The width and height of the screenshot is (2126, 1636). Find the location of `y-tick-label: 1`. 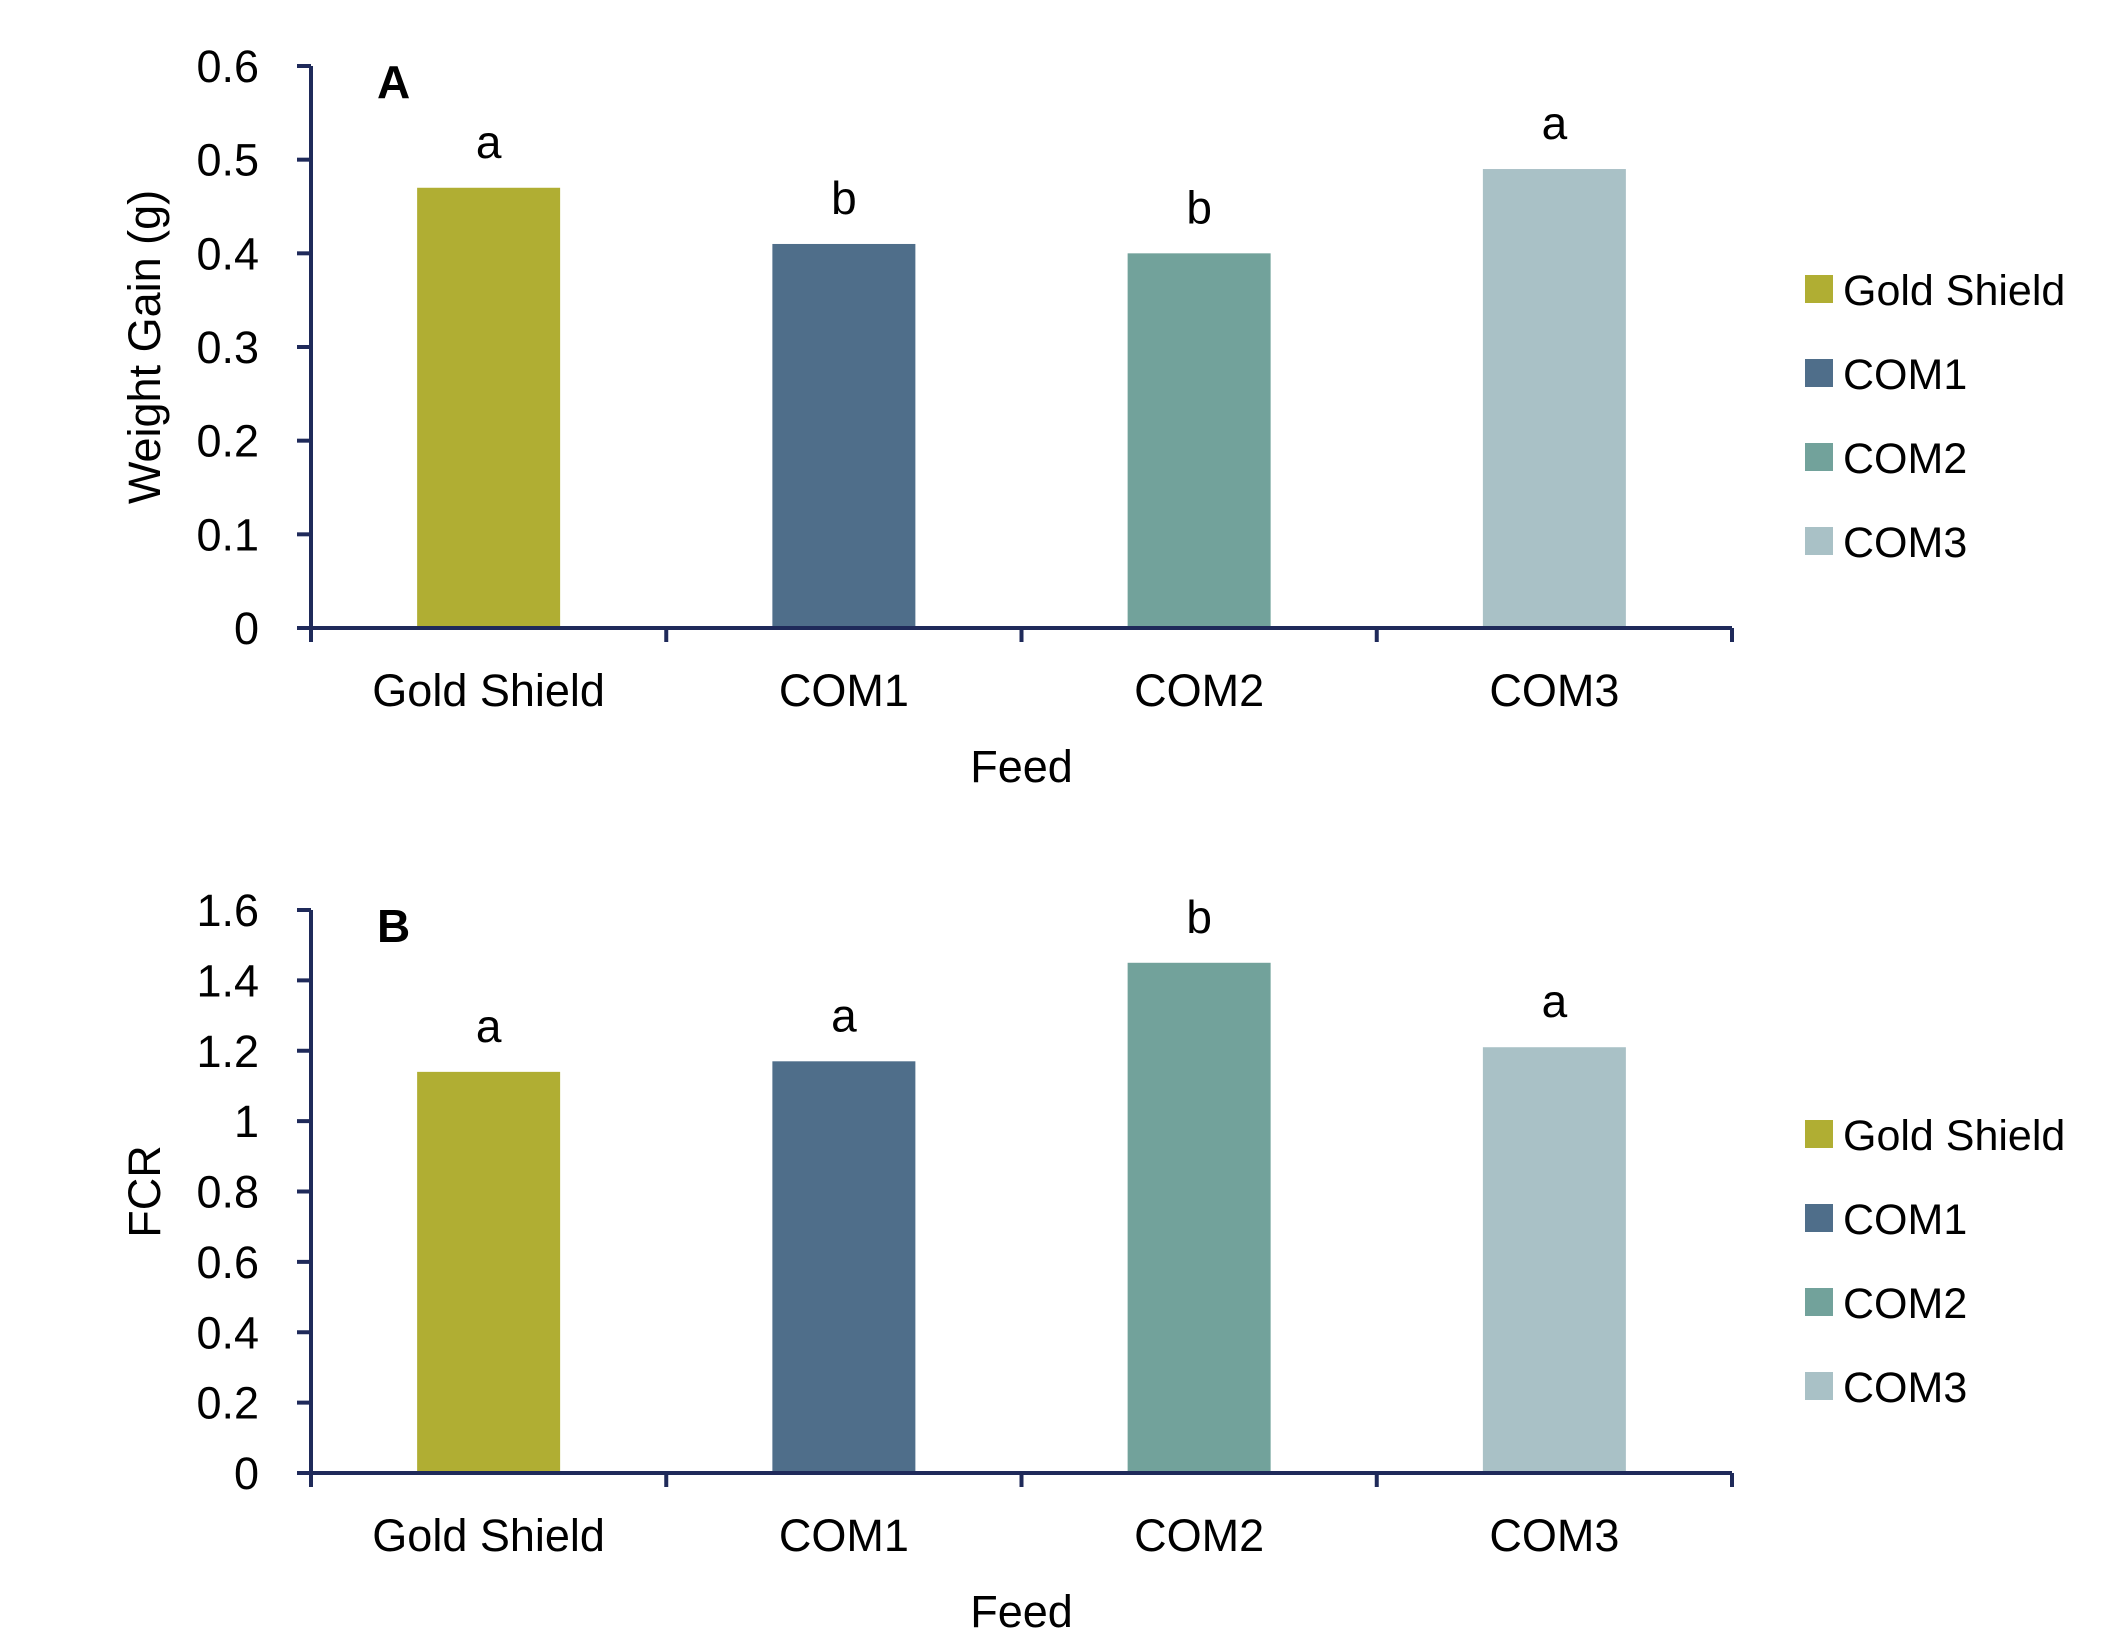

y-tick-label: 1 is located at coordinates (246, 1121).